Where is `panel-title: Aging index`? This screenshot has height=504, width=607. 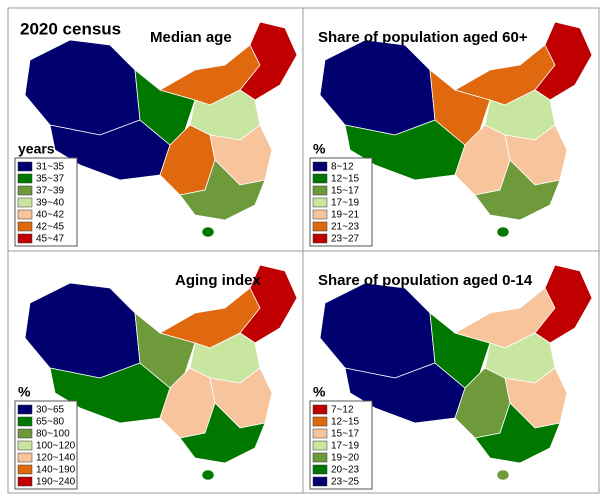
panel-title: Aging index is located at coordinates (218, 280).